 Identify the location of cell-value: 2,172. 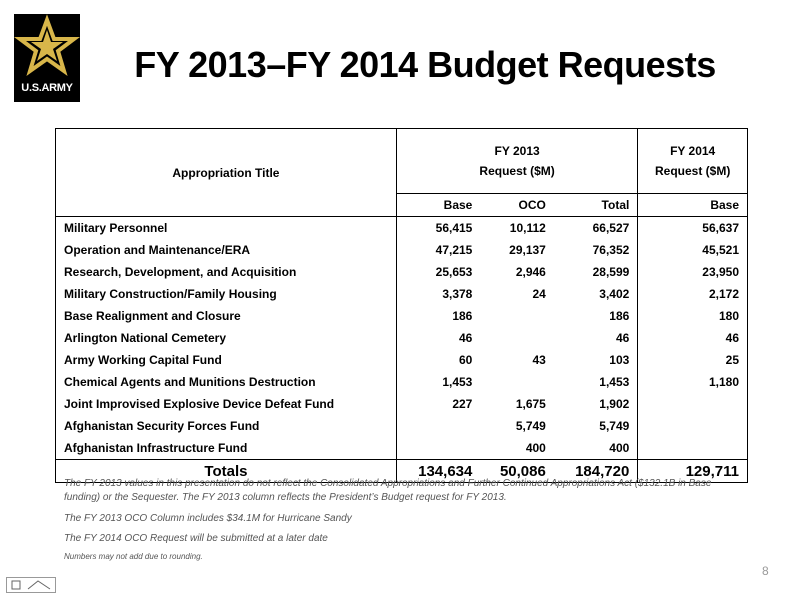
(692, 294).